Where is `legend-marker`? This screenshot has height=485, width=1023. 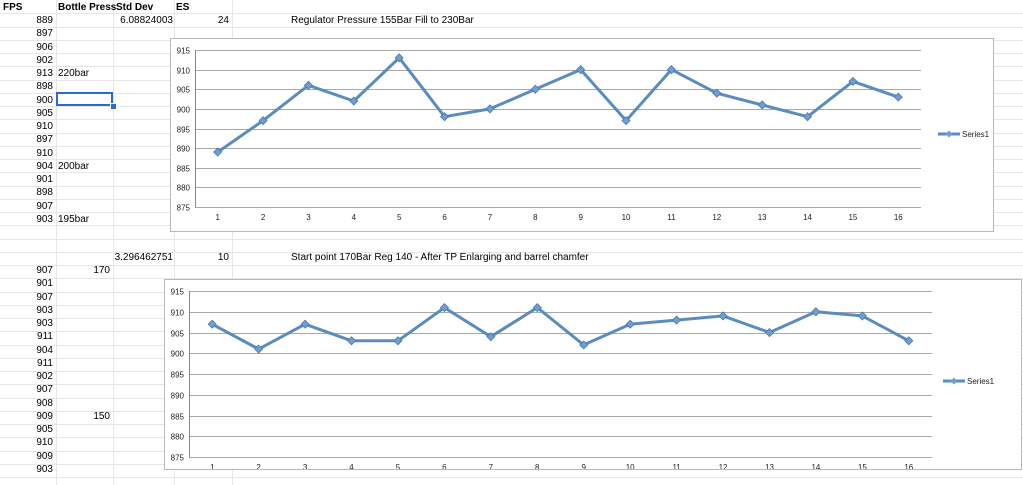
legend-marker is located at coordinates (954, 381).